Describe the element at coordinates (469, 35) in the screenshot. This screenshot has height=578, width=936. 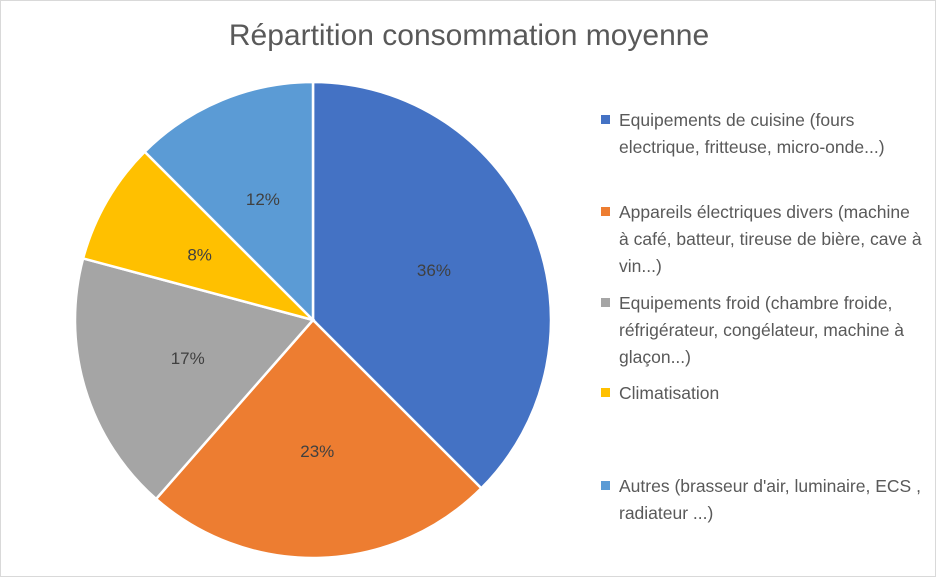
I see `chart-title: Répartition consommation moyenne` at that location.